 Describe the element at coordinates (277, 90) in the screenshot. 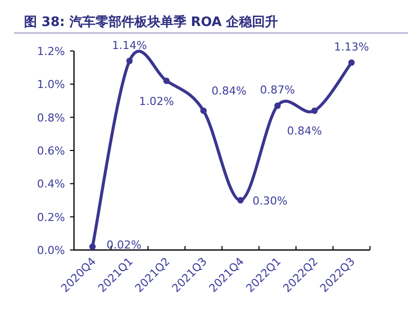

I see `data-label: 0.87%` at that location.